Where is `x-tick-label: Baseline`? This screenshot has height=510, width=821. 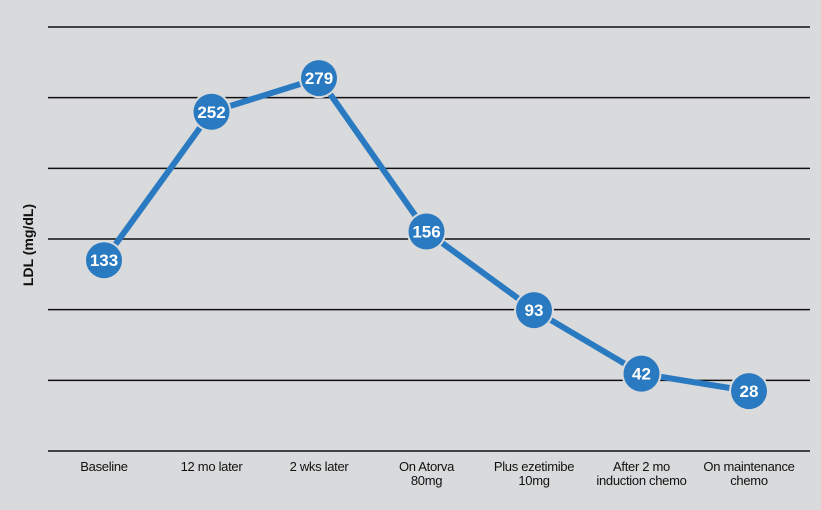 x-tick-label: Baseline is located at coordinates (104, 466).